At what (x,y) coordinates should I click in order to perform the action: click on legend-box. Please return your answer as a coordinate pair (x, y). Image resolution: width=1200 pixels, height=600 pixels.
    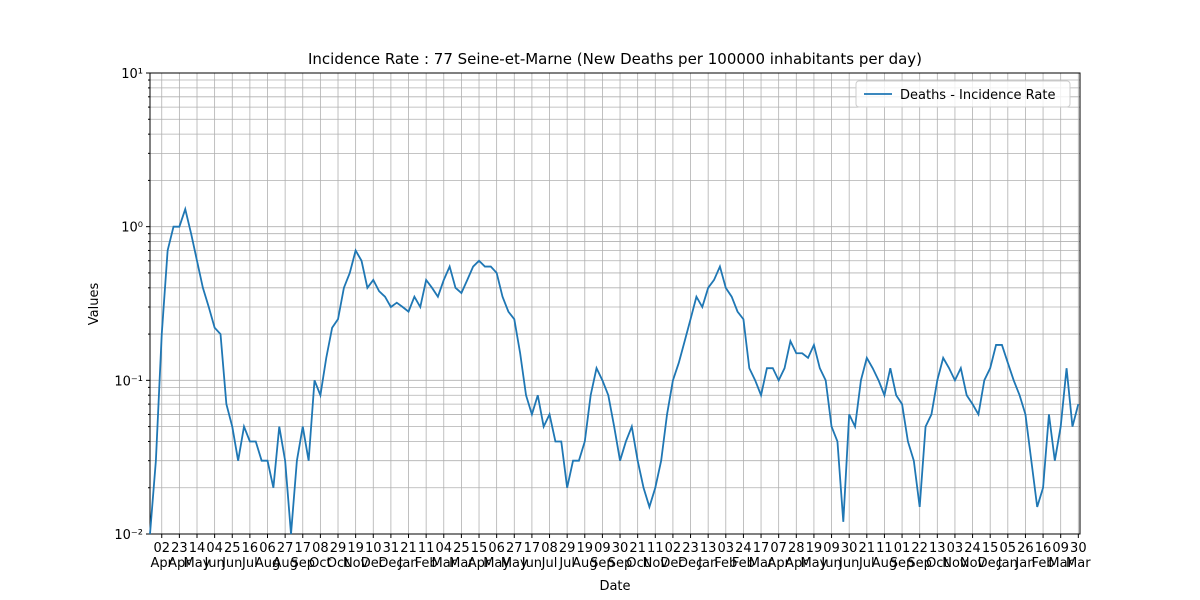
    Looking at the image, I should click on (963, 94).